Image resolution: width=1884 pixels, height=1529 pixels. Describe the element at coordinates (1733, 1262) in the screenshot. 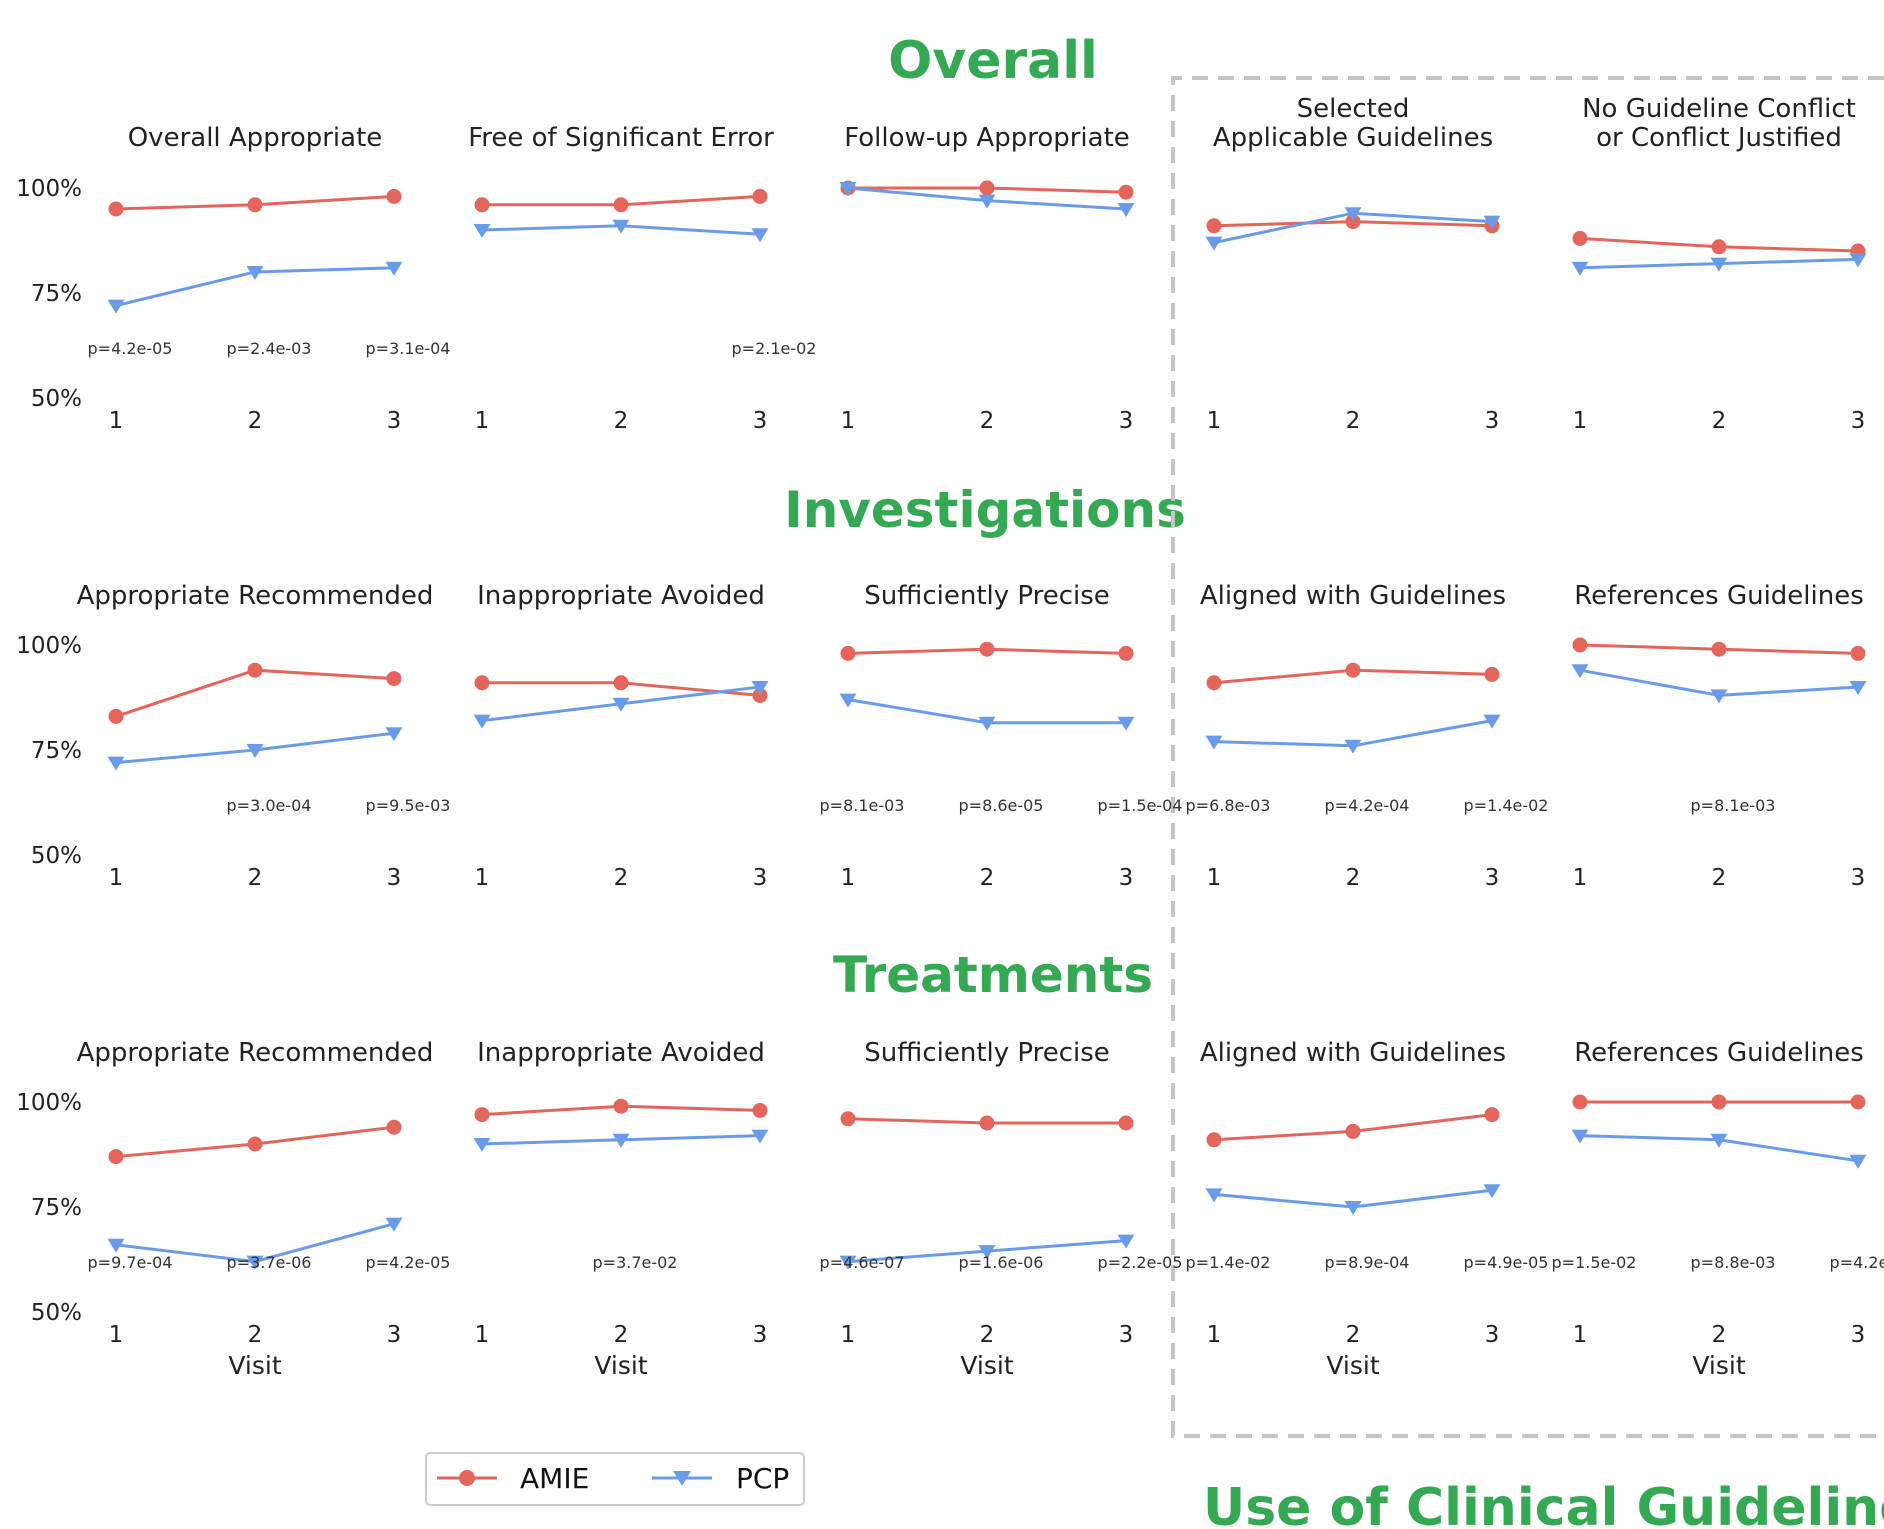

I see `p-value-label: p=8.8e-03` at that location.